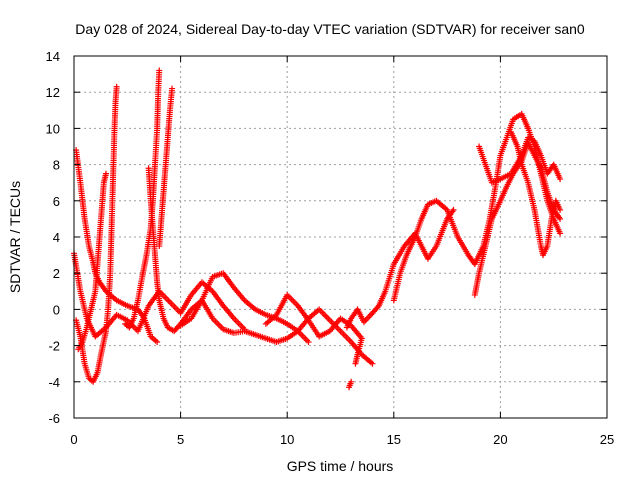 This screenshot has height=480, width=640. Describe the element at coordinates (54, 346) in the screenshot. I see `y-tick-label: -2` at that location.